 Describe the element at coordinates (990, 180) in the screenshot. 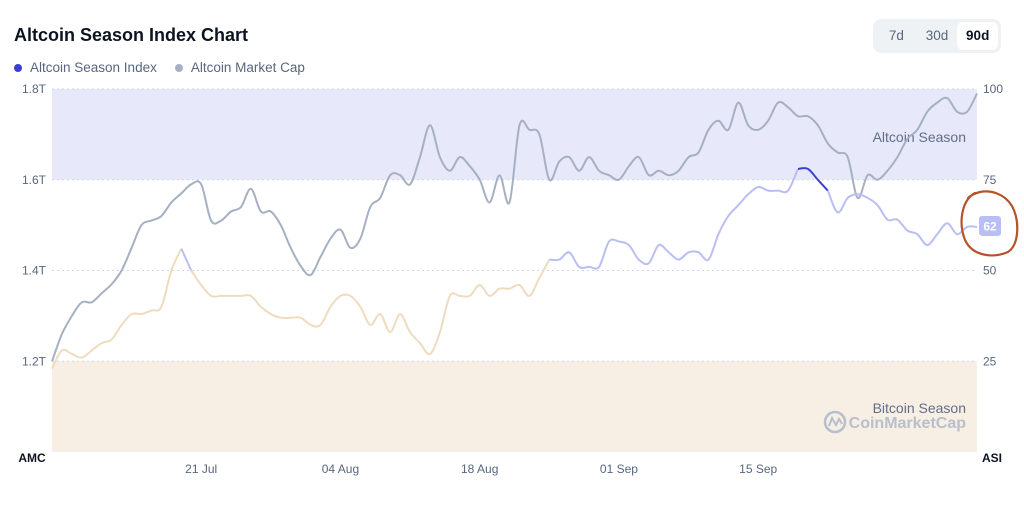

I see `right-tick-label: 75` at that location.